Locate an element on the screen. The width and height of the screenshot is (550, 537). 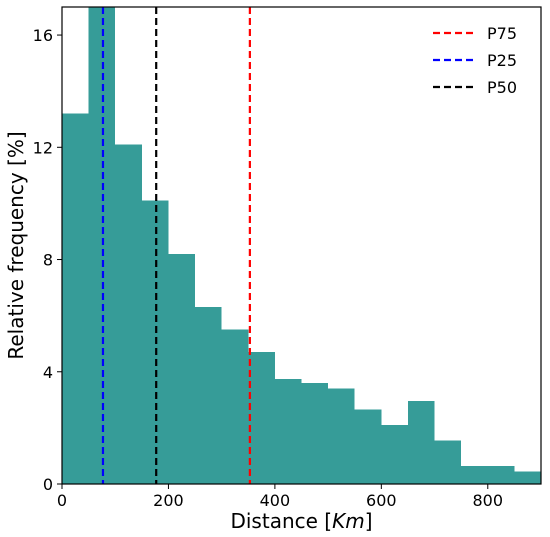
x-tick-label: 800 is located at coordinates (488, 500).